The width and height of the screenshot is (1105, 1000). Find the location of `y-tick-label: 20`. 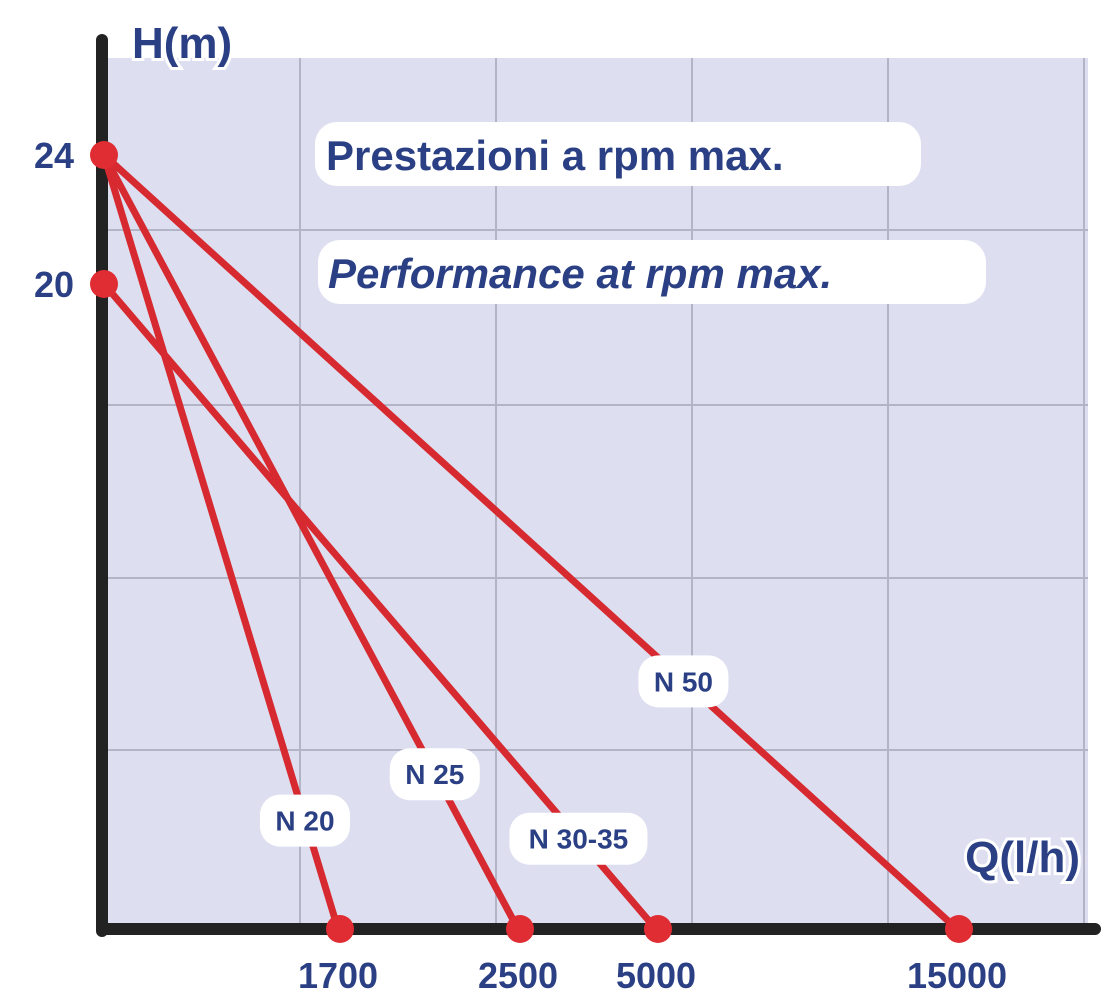

y-tick-label: 20 is located at coordinates (54, 284).